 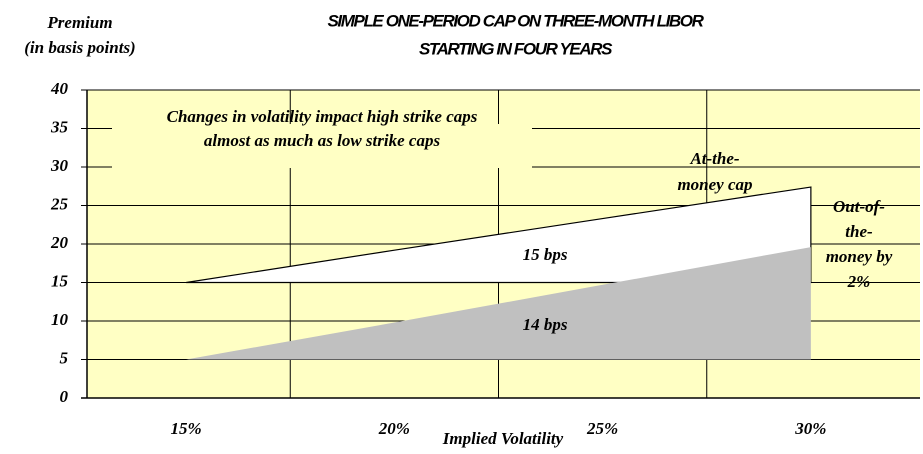 What do you see at coordinates (545, 324) in the screenshot?
I see `annotation: 14 bps` at bounding box center [545, 324].